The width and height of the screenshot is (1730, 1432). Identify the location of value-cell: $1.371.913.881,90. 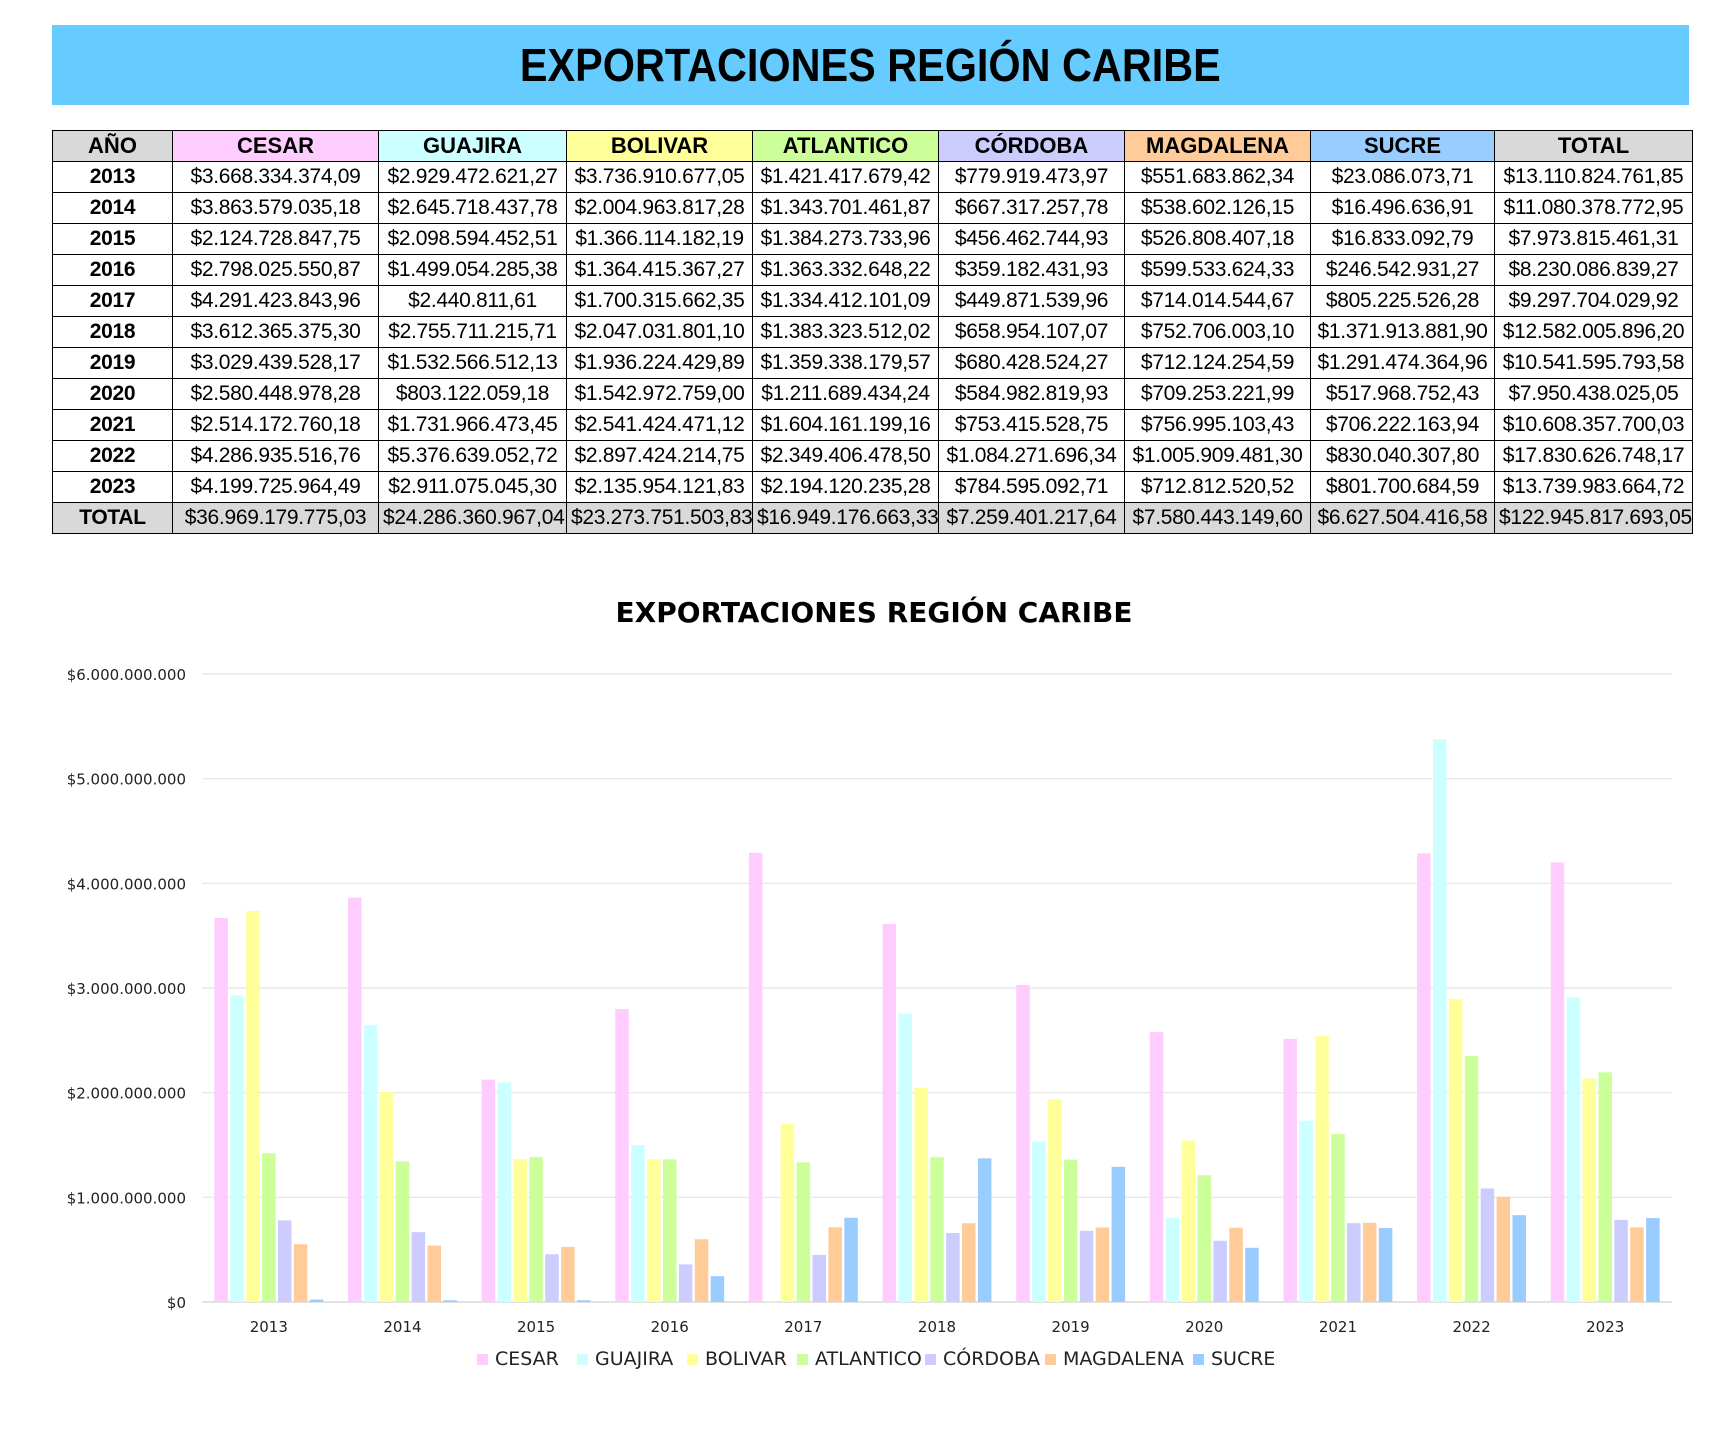
(1402, 332).